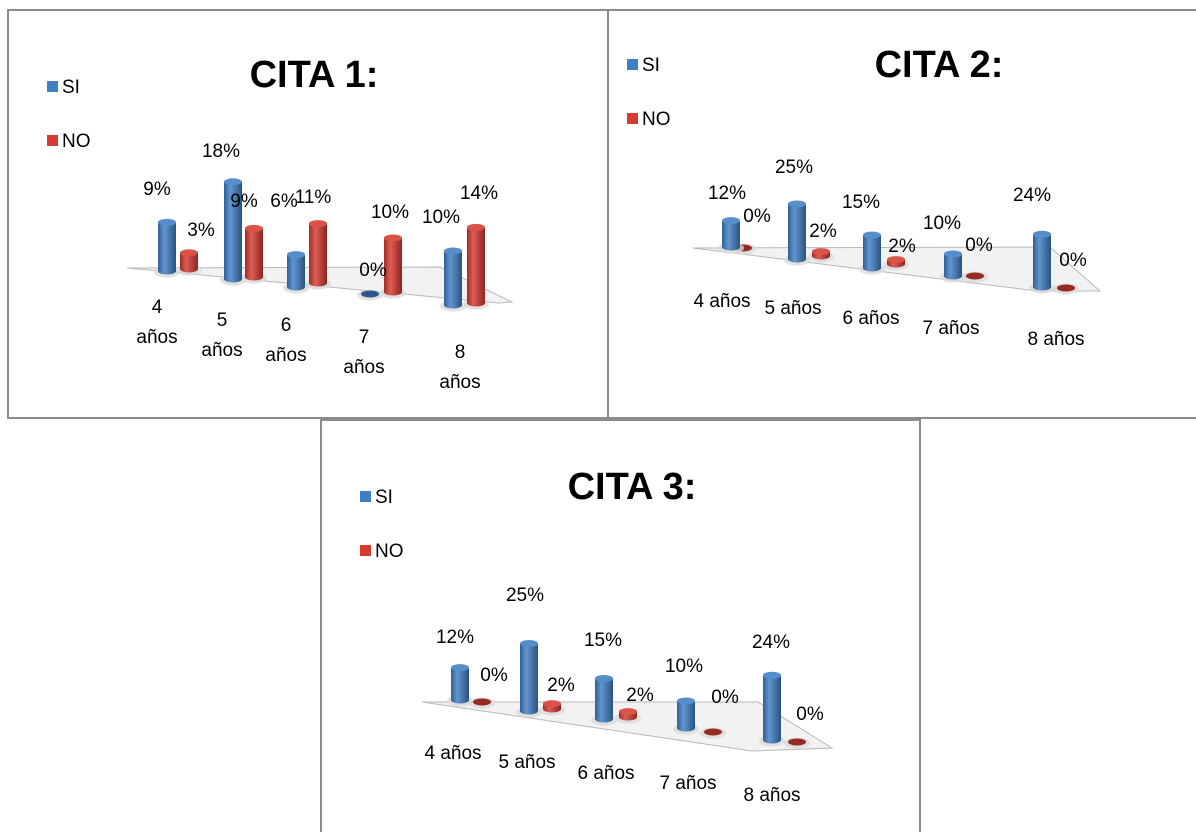 The height and width of the screenshot is (834, 1196). What do you see at coordinates (221, 151) in the screenshot?
I see `data-label-si-1: 18%` at bounding box center [221, 151].